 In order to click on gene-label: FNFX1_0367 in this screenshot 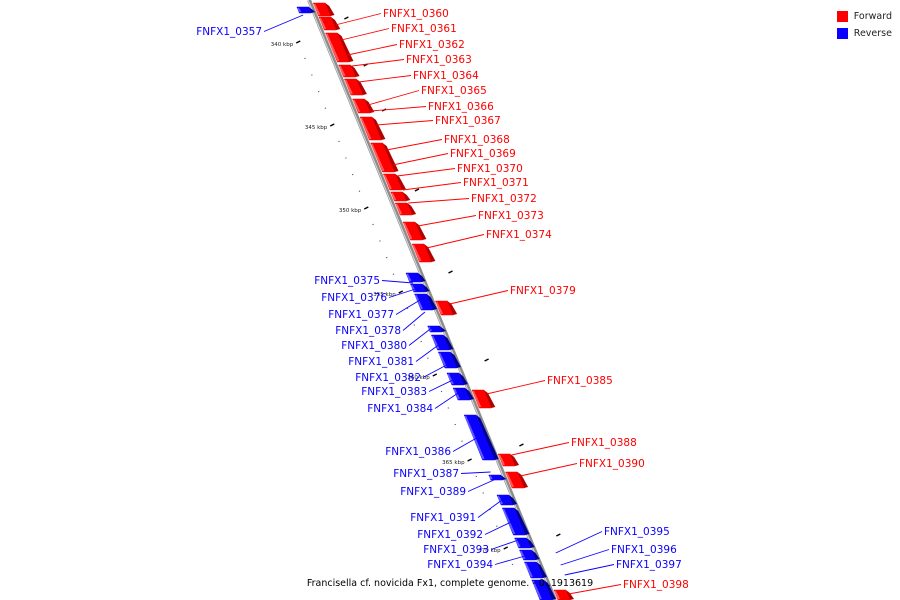, I will do `click(468, 121)`.